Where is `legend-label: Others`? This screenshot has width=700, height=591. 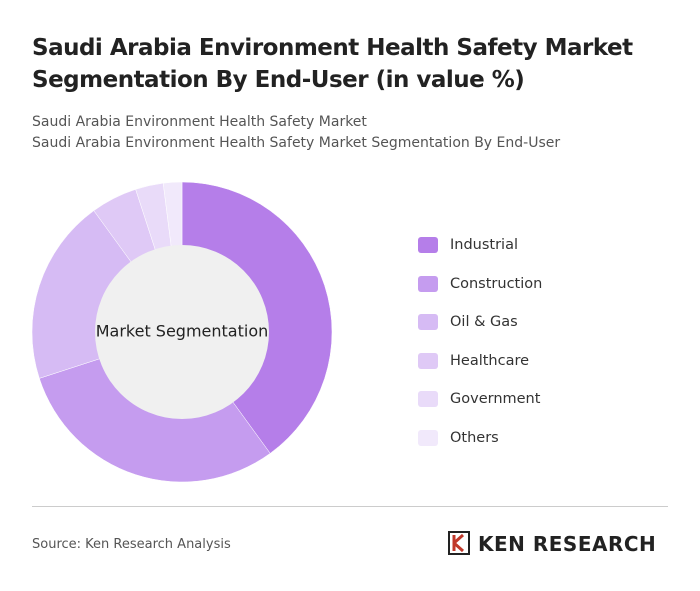
legend-label: Others is located at coordinates (474, 437).